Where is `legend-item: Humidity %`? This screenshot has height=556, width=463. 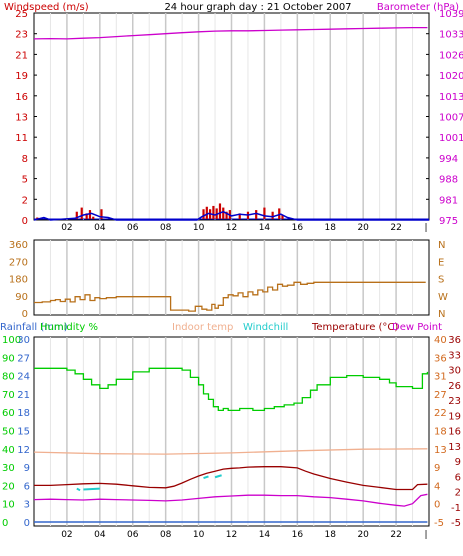
legend-item: Humidity % is located at coordinates (69, 327).